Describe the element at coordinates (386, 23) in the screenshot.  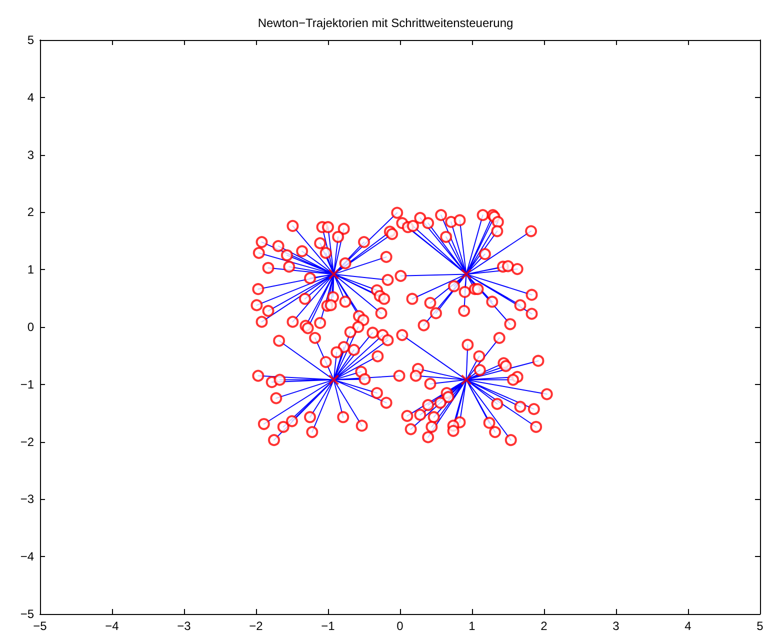
I see `chart-title: Newton−Trajektorien mit Schrittweitensteuerung` at that location.